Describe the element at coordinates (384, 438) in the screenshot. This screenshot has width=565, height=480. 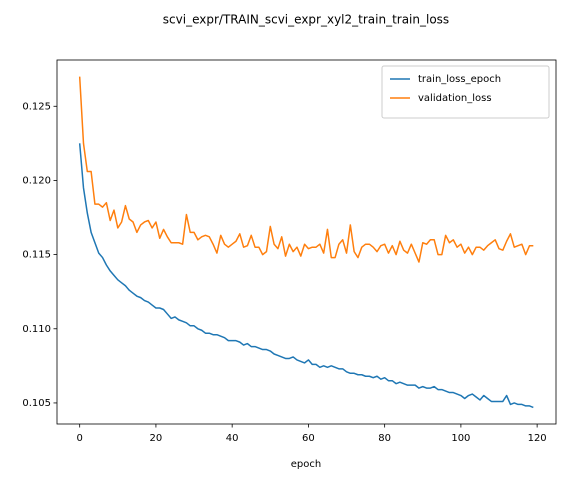
I see `x-tick-label: 80` at that location.